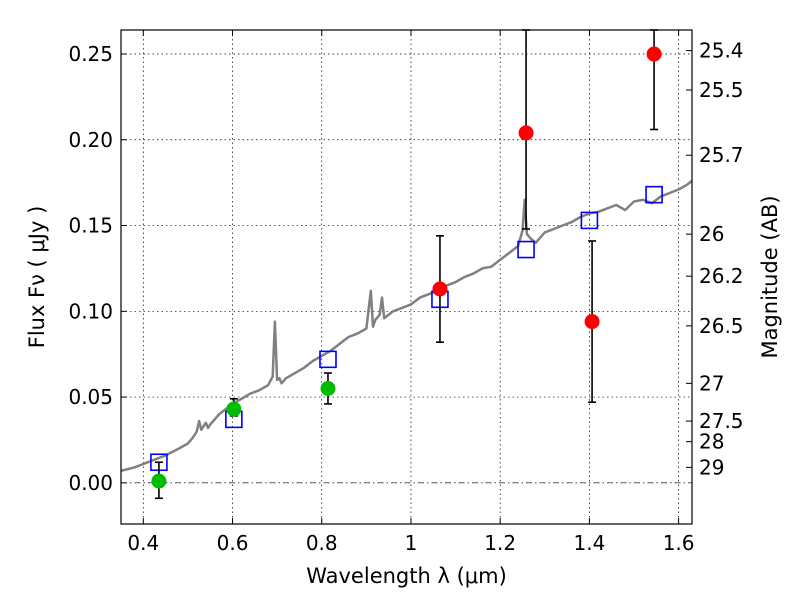 The width and height of the screenshot is (800, 600). What do you see at coordinates (721, 90) in the screenshot?
I see `y2-tick-label: 25.5` at bounding box center [721, 90].